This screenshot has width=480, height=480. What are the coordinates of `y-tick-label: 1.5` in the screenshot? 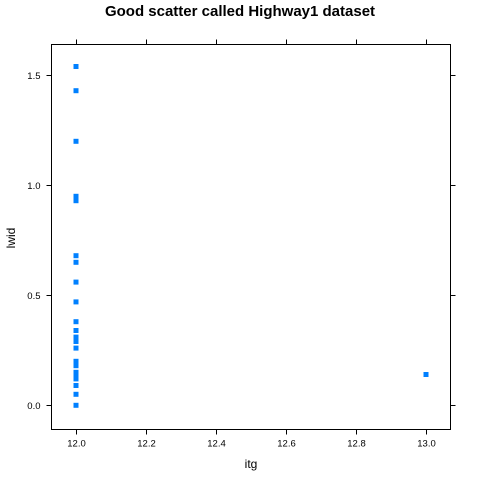 It's located at (33, 76).